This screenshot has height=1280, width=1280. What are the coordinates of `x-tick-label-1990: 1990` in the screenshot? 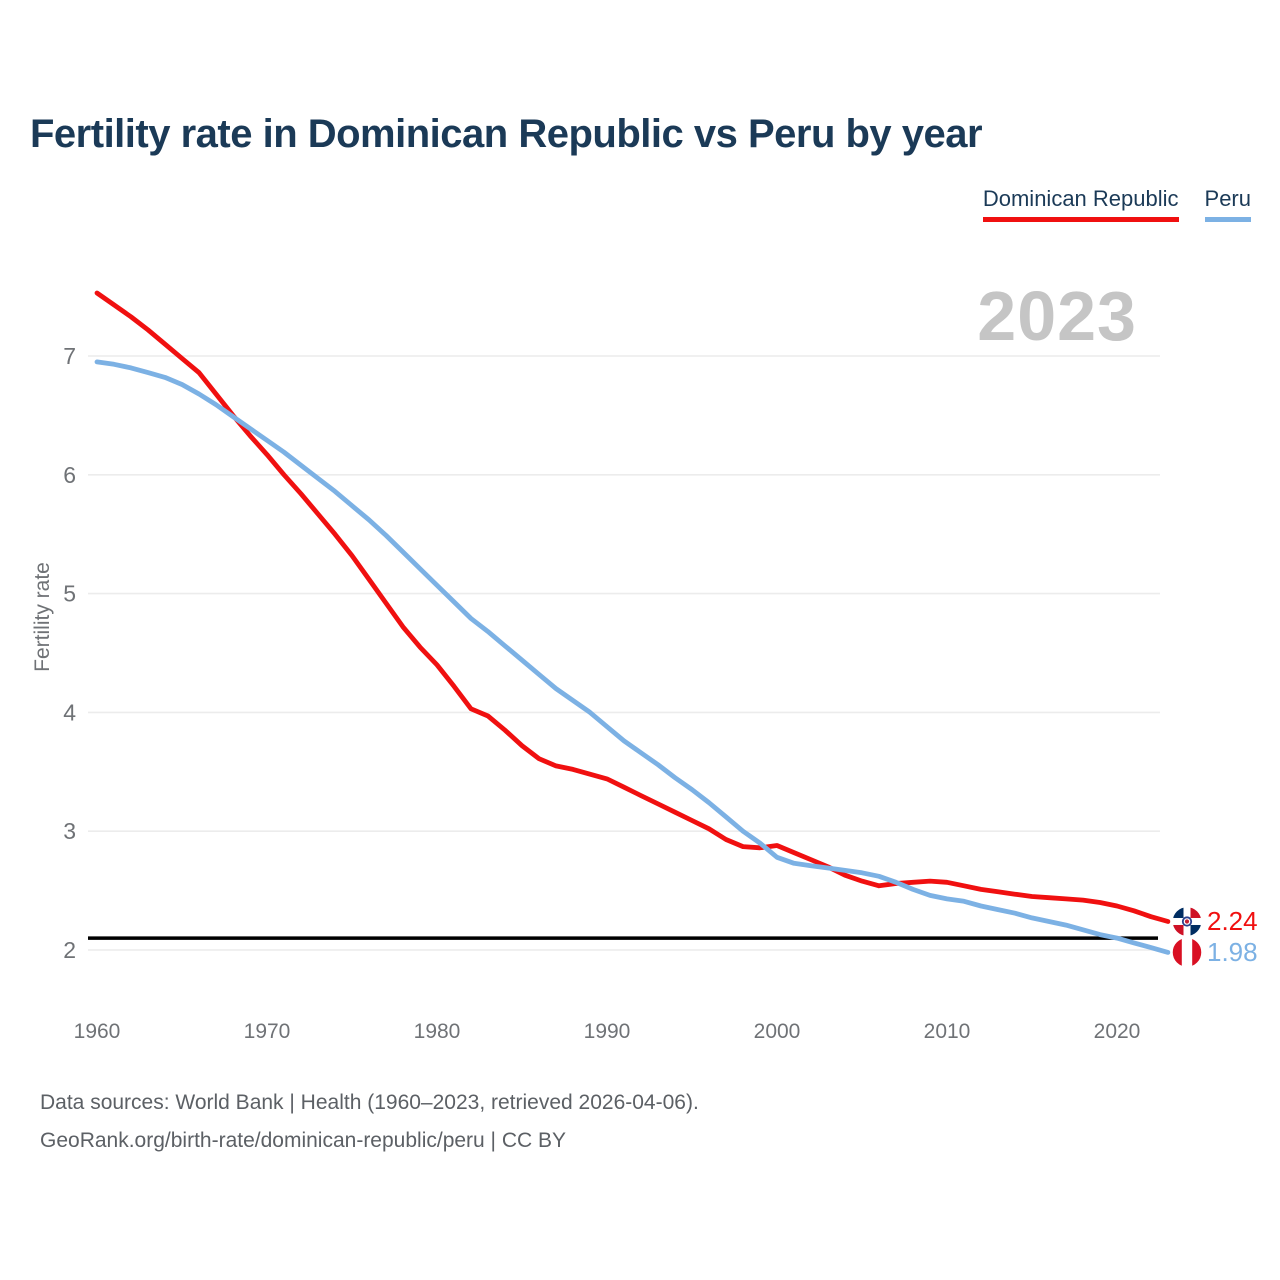 It's located at (607, 1031).